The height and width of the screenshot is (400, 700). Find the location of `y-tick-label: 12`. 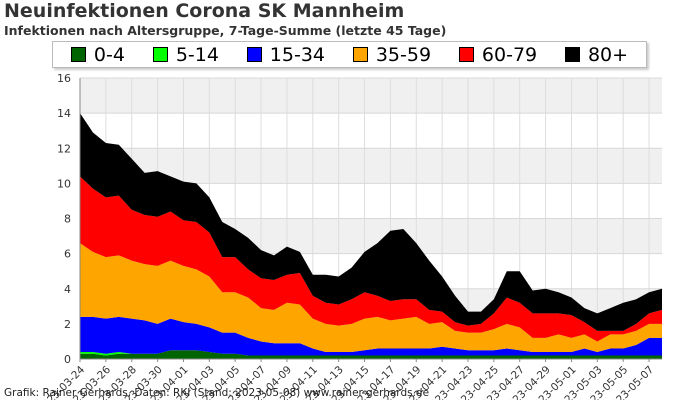

y-tick-label: 12 is located at coordinates (64, 148).